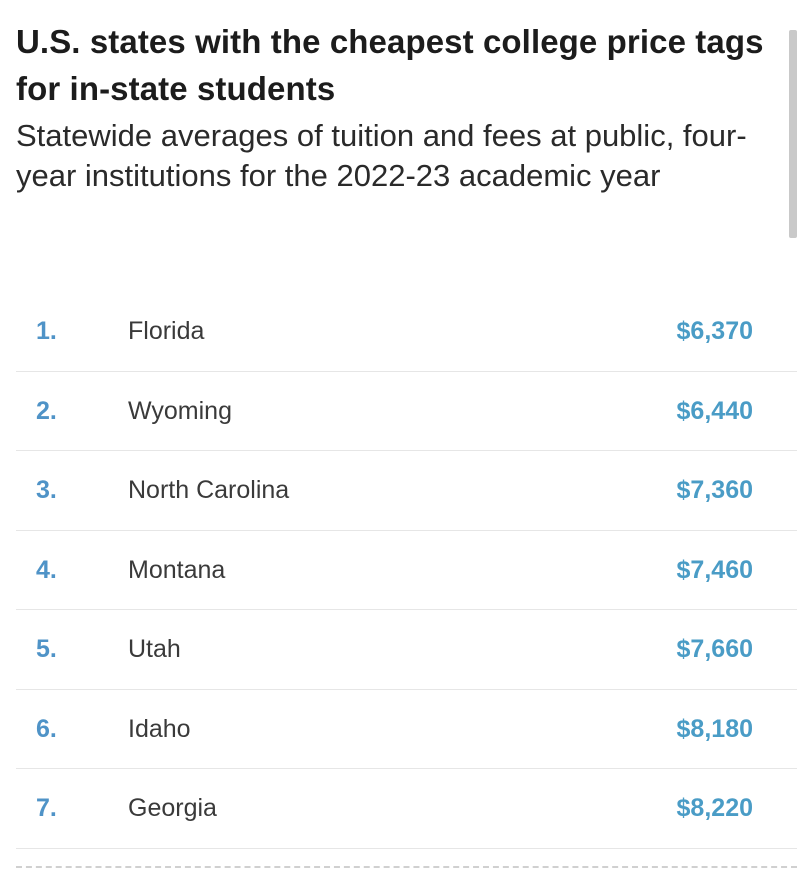 This screenshot has width=807, height=880. What do you see at coordinates (714, 410) in the screenshot?
I see `tuition-value: $6,440` at bounding box center [714, 410].